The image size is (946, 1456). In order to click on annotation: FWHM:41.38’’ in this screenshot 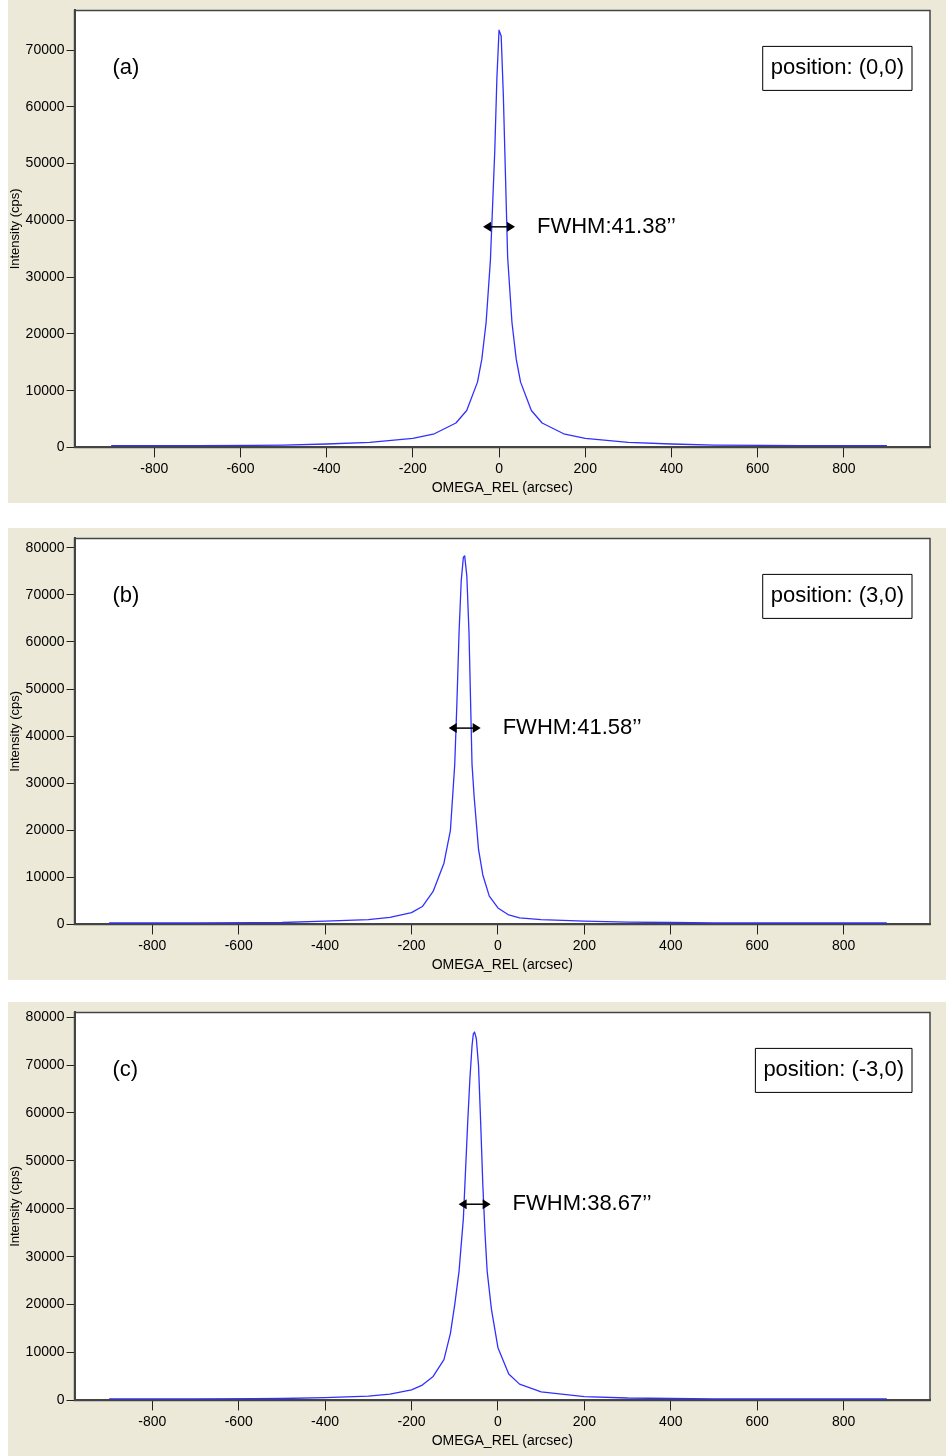, I will do `click(606, 225)`.